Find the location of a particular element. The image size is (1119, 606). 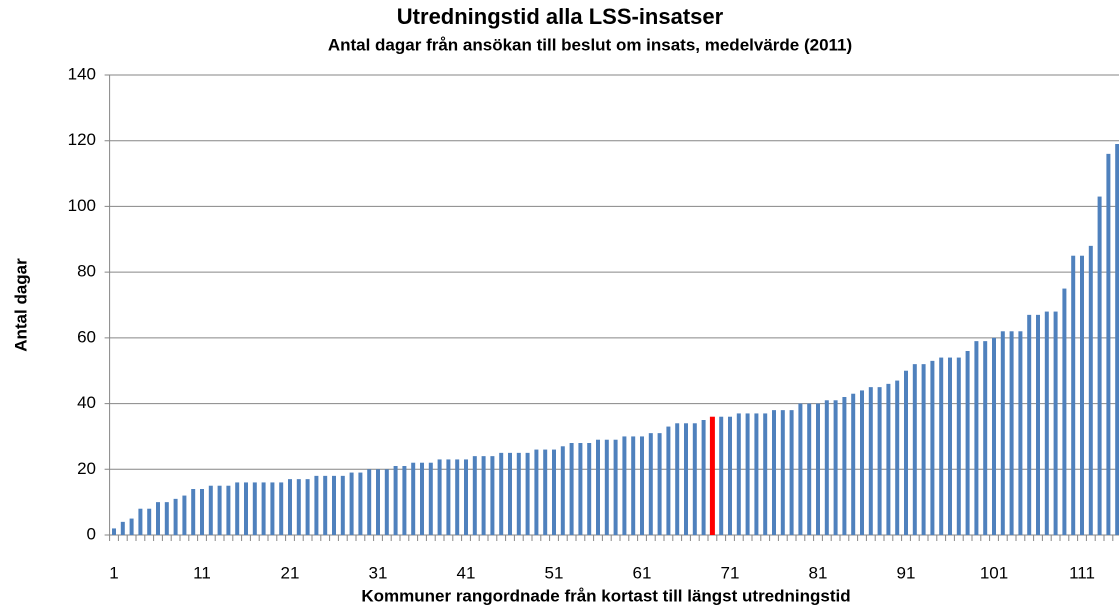

x-tick-label: 111 is located at coordinates (1082, 572).